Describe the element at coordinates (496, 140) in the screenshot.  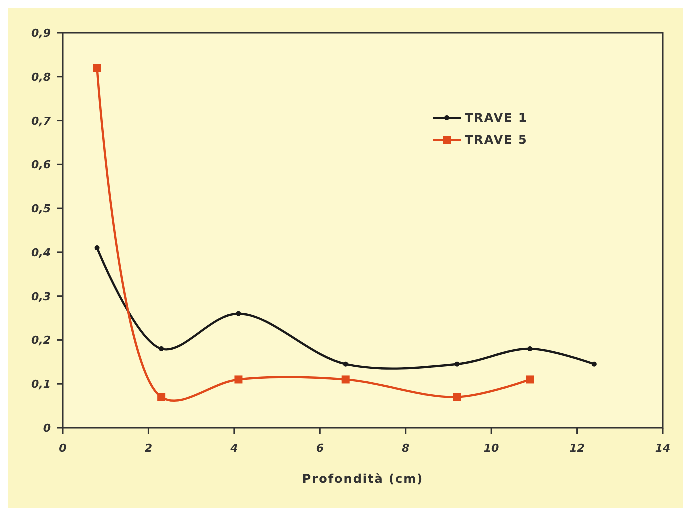
I see `legend-label: TRAVE 5` at that location.